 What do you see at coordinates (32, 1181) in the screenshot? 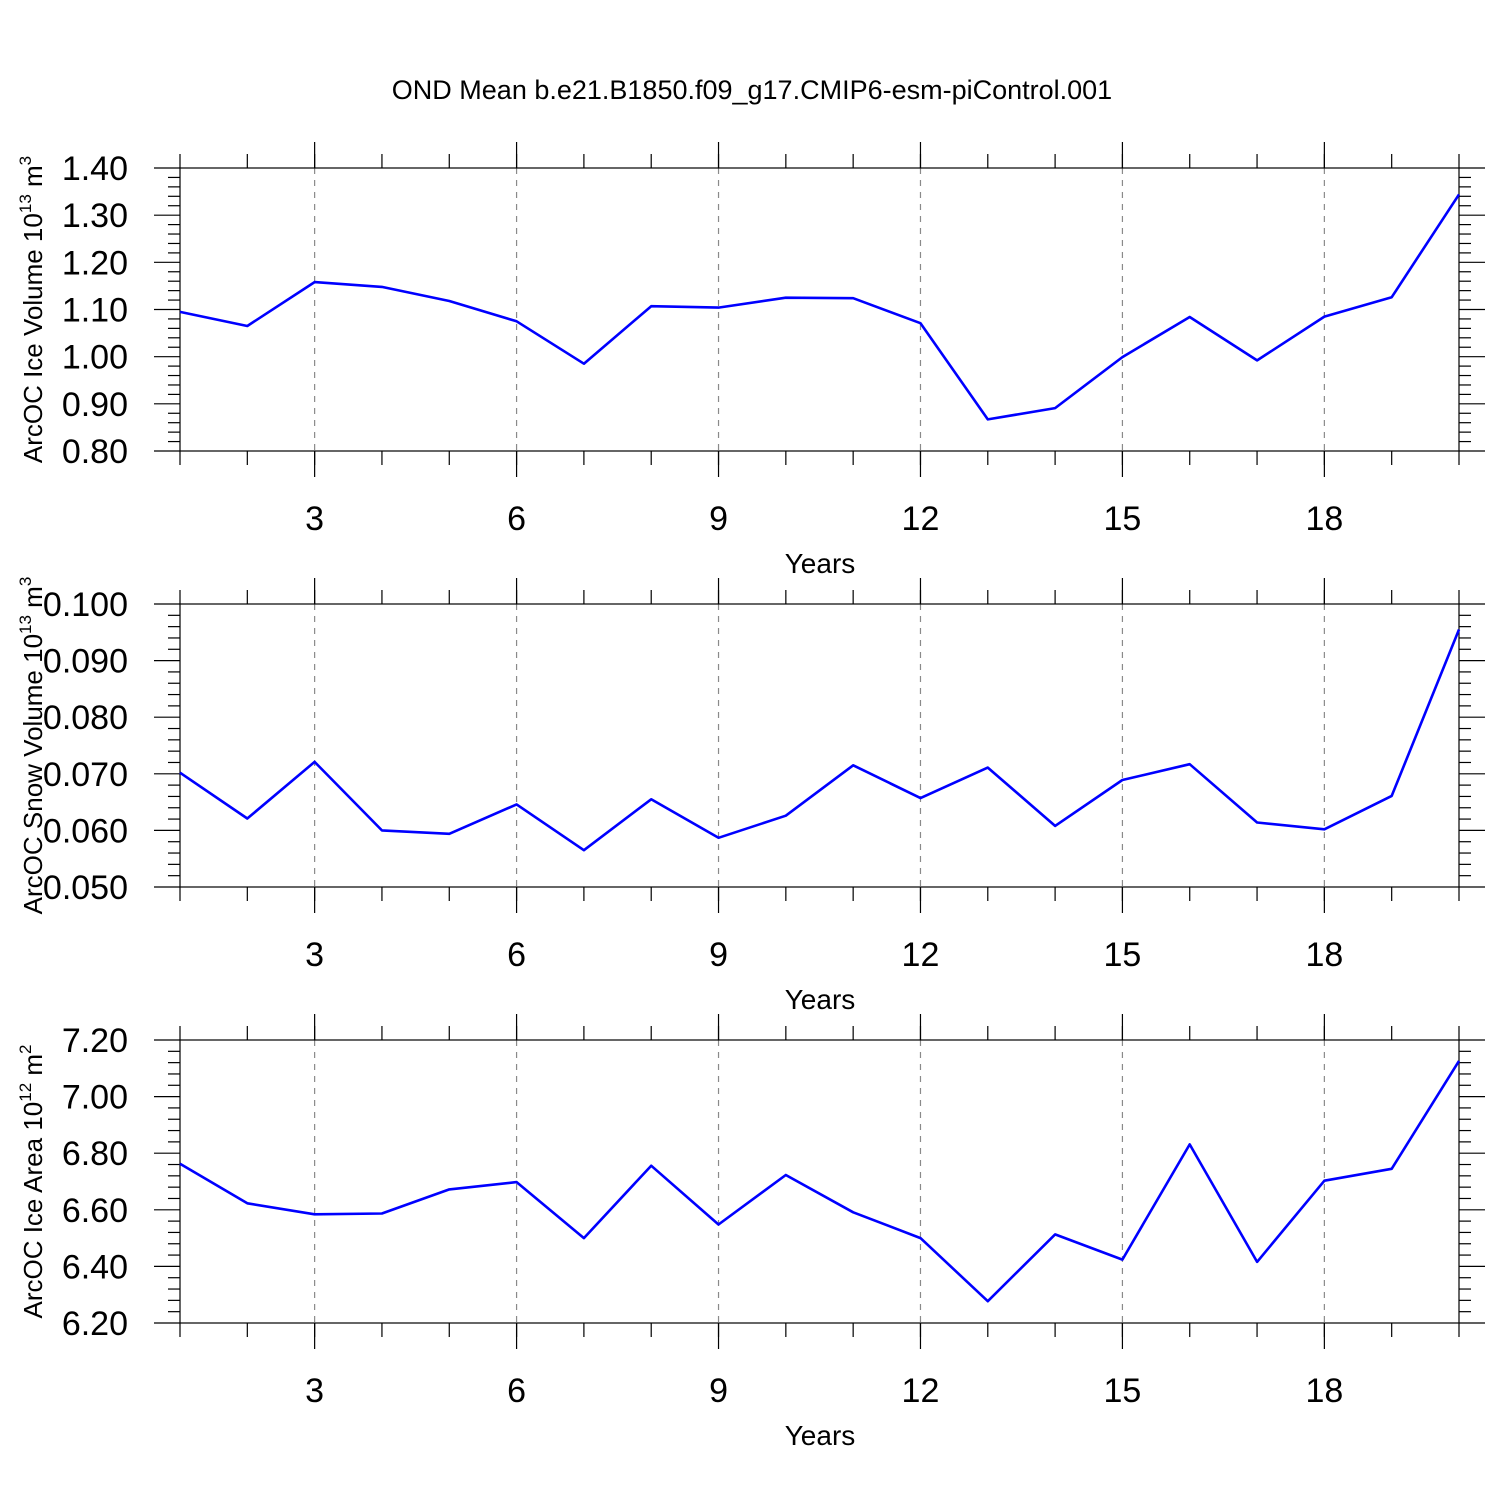
I see `y-axis-label: ArcOC Ice Area 1012 m2` at bounding box center [32, 1181].